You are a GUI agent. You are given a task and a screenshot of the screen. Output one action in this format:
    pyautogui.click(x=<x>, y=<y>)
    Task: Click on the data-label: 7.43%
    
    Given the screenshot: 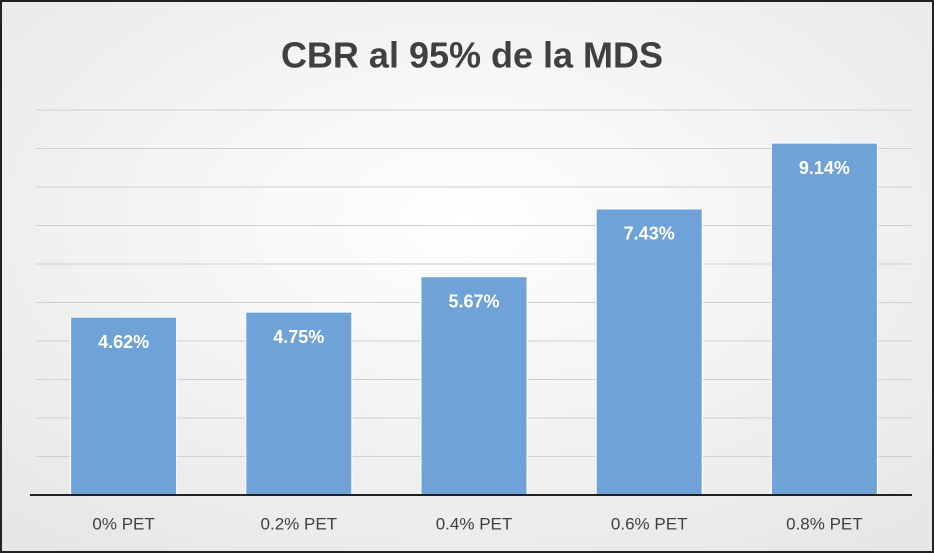 What is the action you would take?
    pyautogui.click(x=649, y=234)
    